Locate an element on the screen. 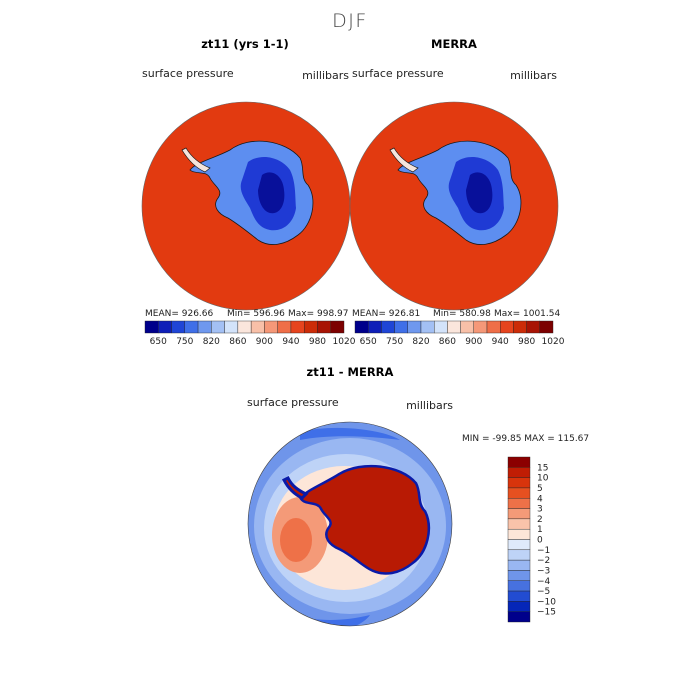  model-antarctic-peninsula is located at coordinates (196, 160).